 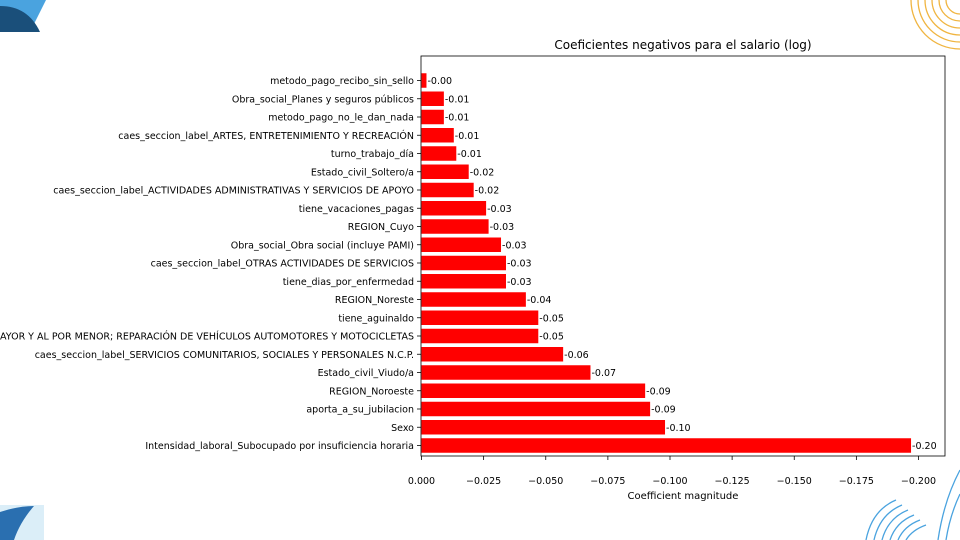 What do you see at coordinates (362, 172) in the screenshot?
I see `category-label: Estado_civil_Soltero/a` at bounding box center [362, 172].